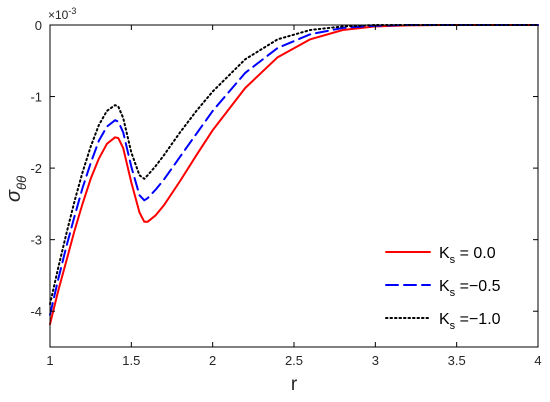 The width and height of the screenshot is (550, 402). Describe the element at coordinates (36, 240) in the screenshot. I see `y-tick-label: -3` at that location.